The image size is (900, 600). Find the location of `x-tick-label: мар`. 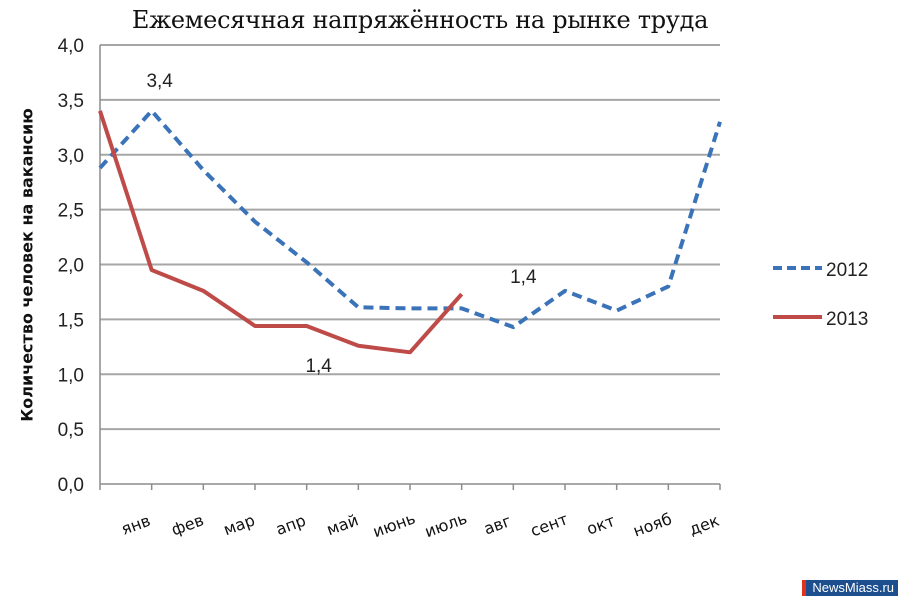

x-tick-label: мар is located at coordinates (239, 524).